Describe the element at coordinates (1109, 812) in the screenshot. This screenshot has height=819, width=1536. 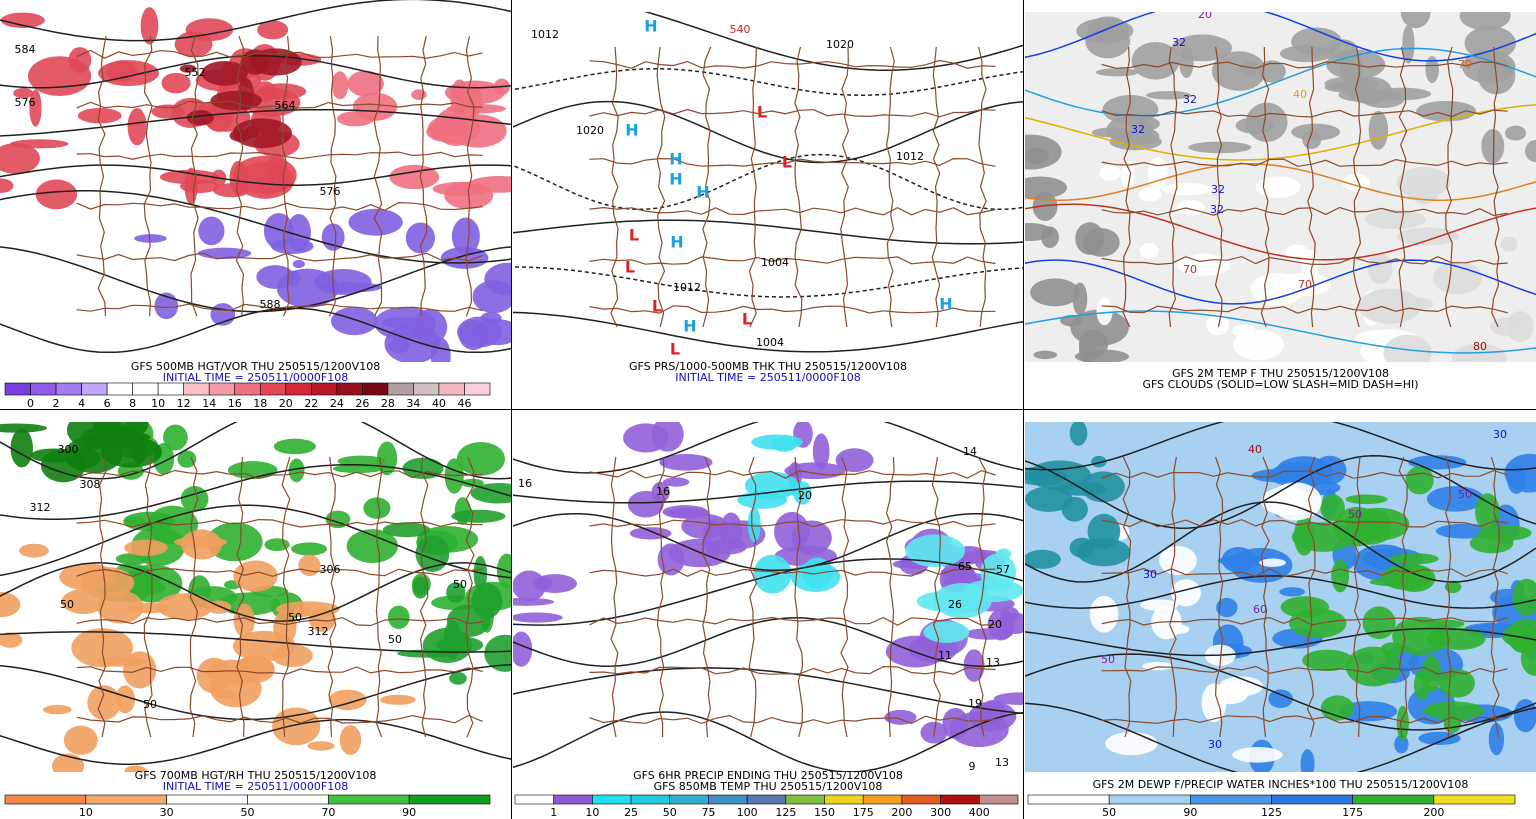
I see `colorbar-label: 50` at that location.